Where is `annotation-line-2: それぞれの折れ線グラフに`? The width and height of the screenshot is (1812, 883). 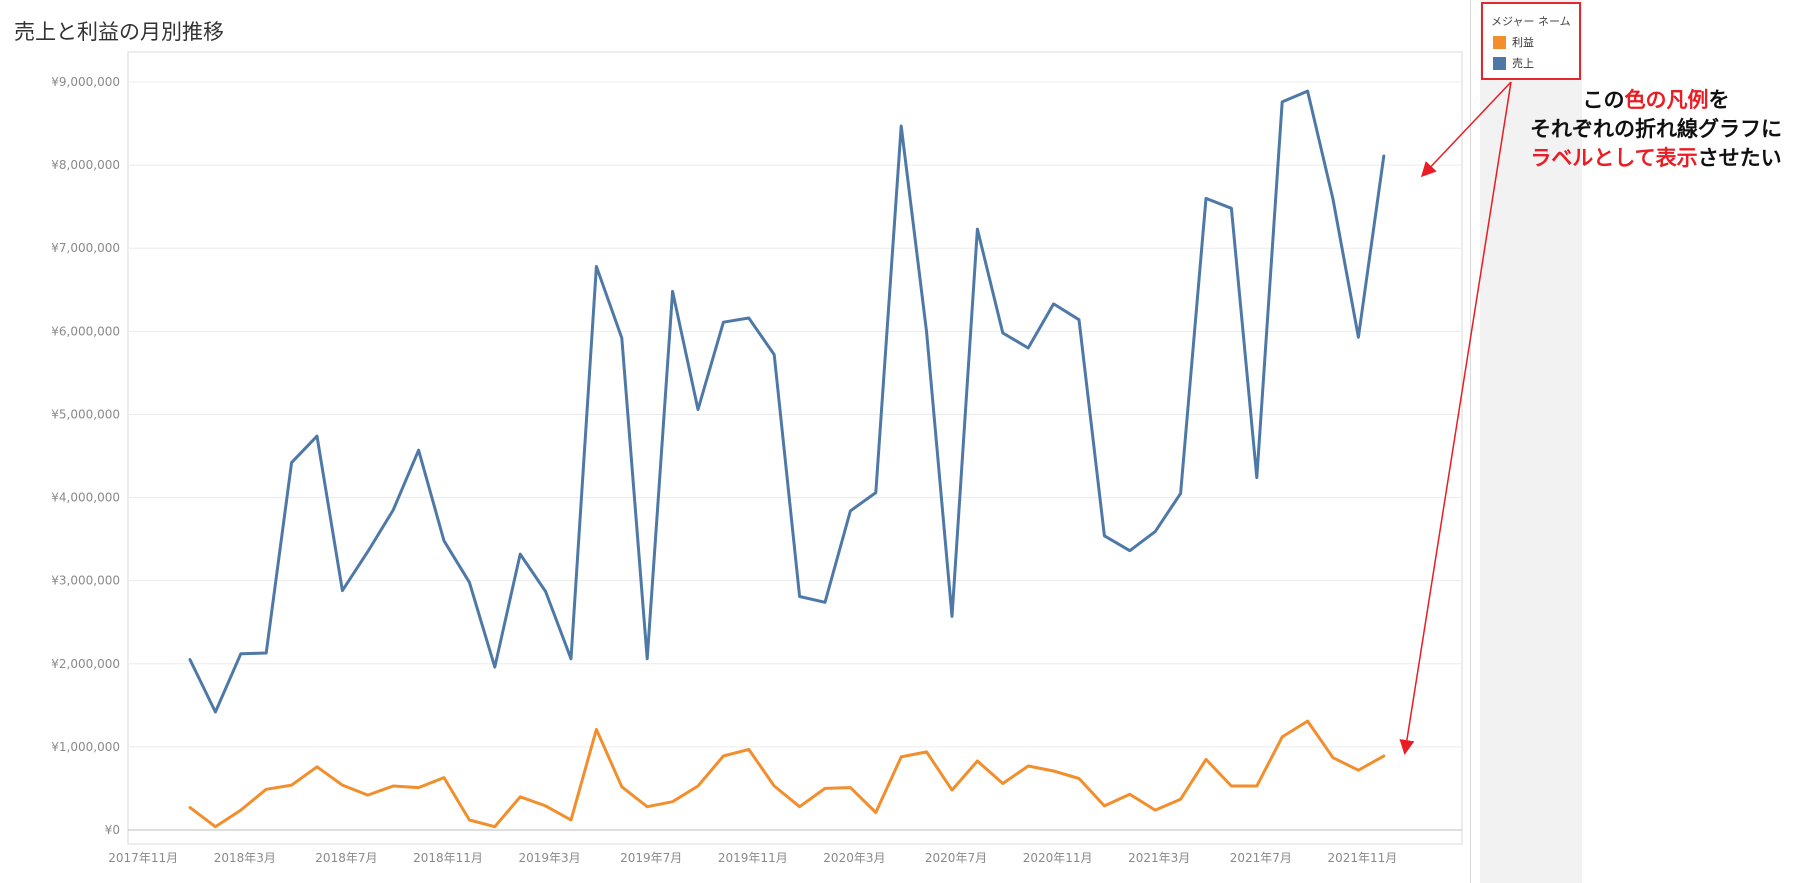
annotation-line-2: それぞれの折れ線グラフに is located at coordinates (1656, 129).